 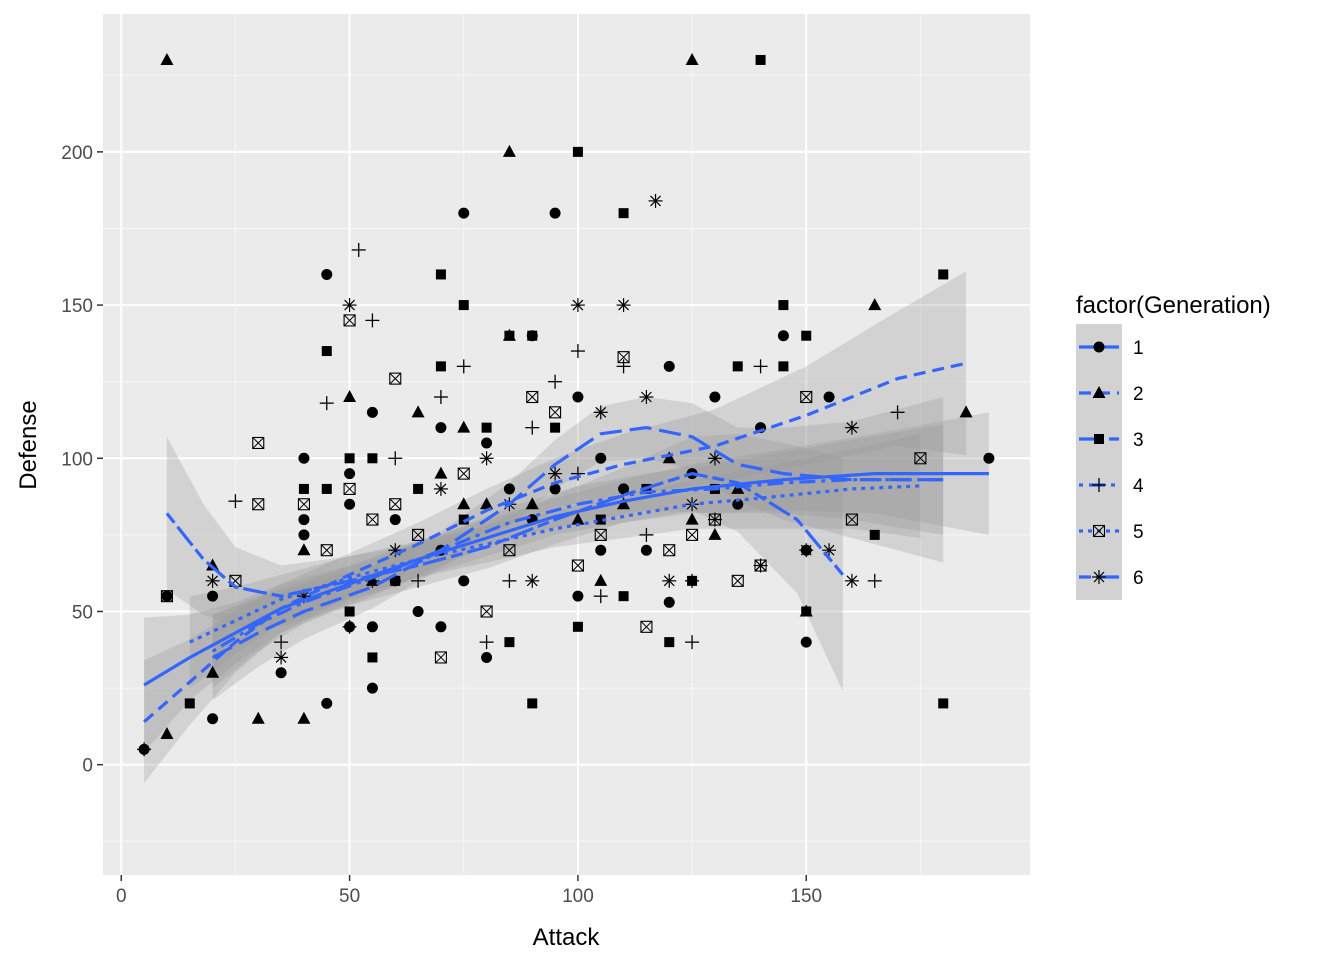 What do you see at coordinates (1138, 578) in the screenshot?
I see `legend-label: 6` at bounding box center [1138, 578].